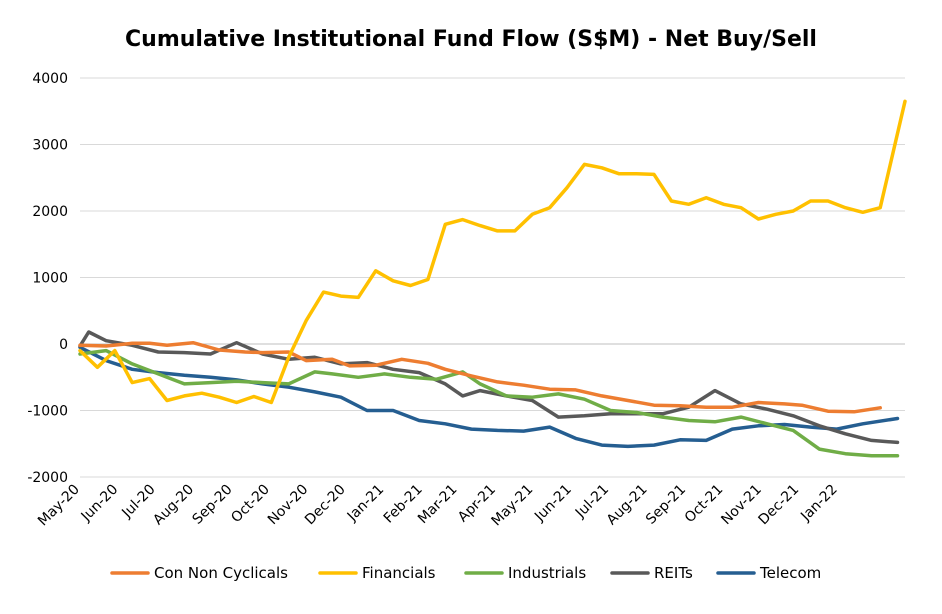 The image size is (942, 614). What do you see at coordinates (221, 573) in the screenshot?
I see `legend-label: Con Non Cyclicals` at bounding box center [221, 573].